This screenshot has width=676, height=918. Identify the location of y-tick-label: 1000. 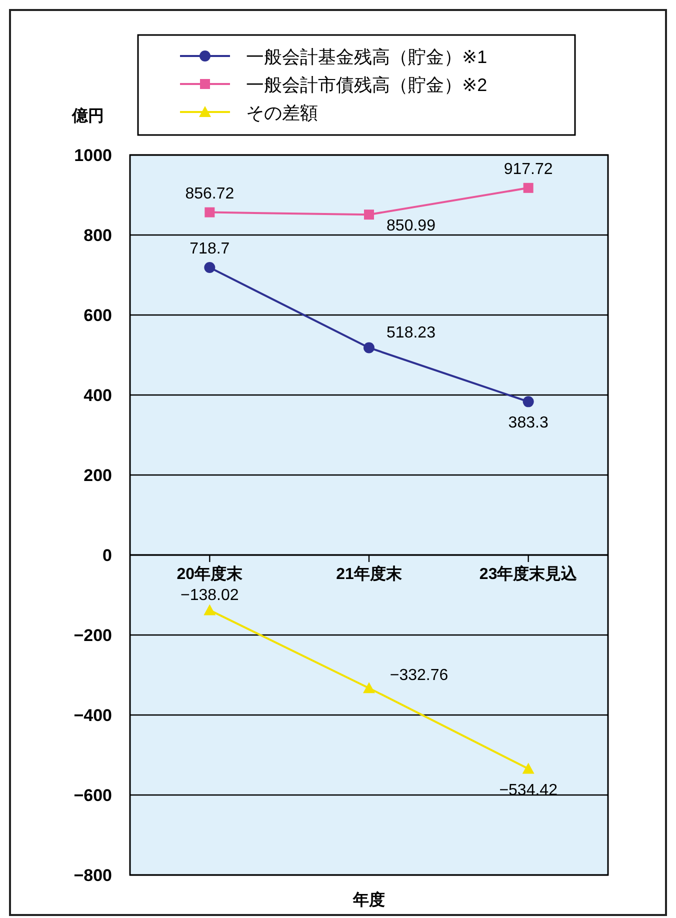
(93, 155).